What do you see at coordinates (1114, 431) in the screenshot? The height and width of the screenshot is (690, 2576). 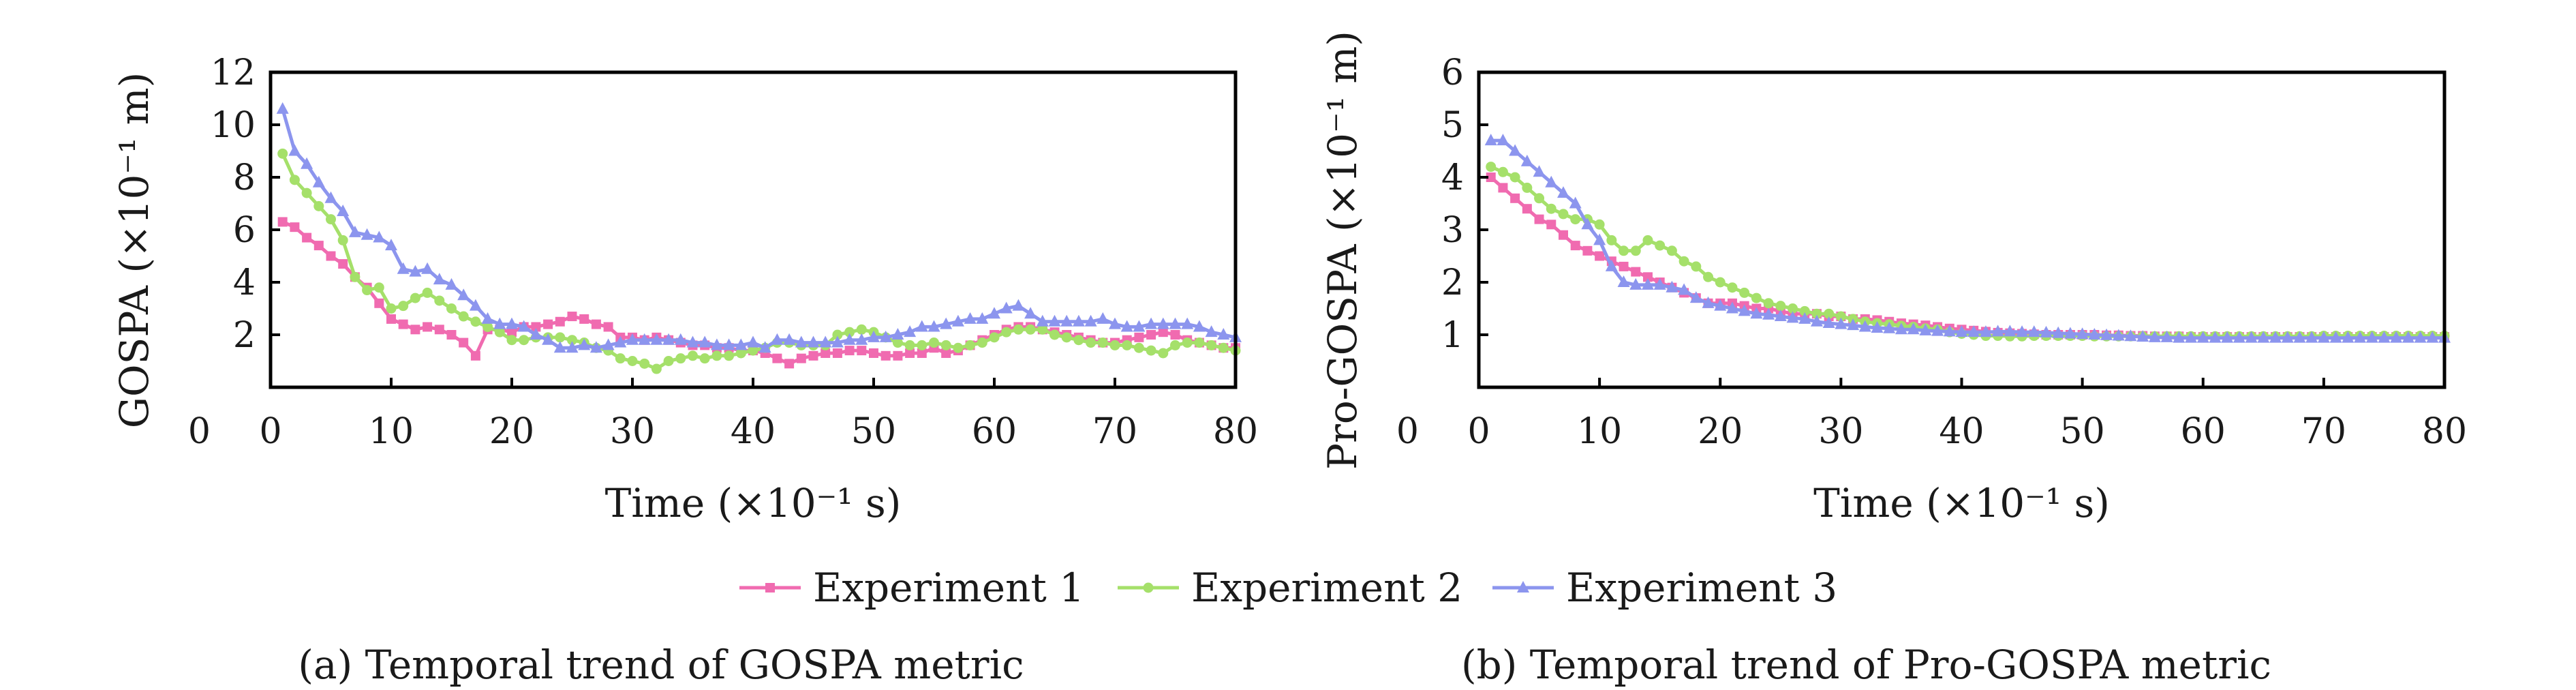 I see `gospa-x-tick-label: 70` at bounding box center [1114, 431].